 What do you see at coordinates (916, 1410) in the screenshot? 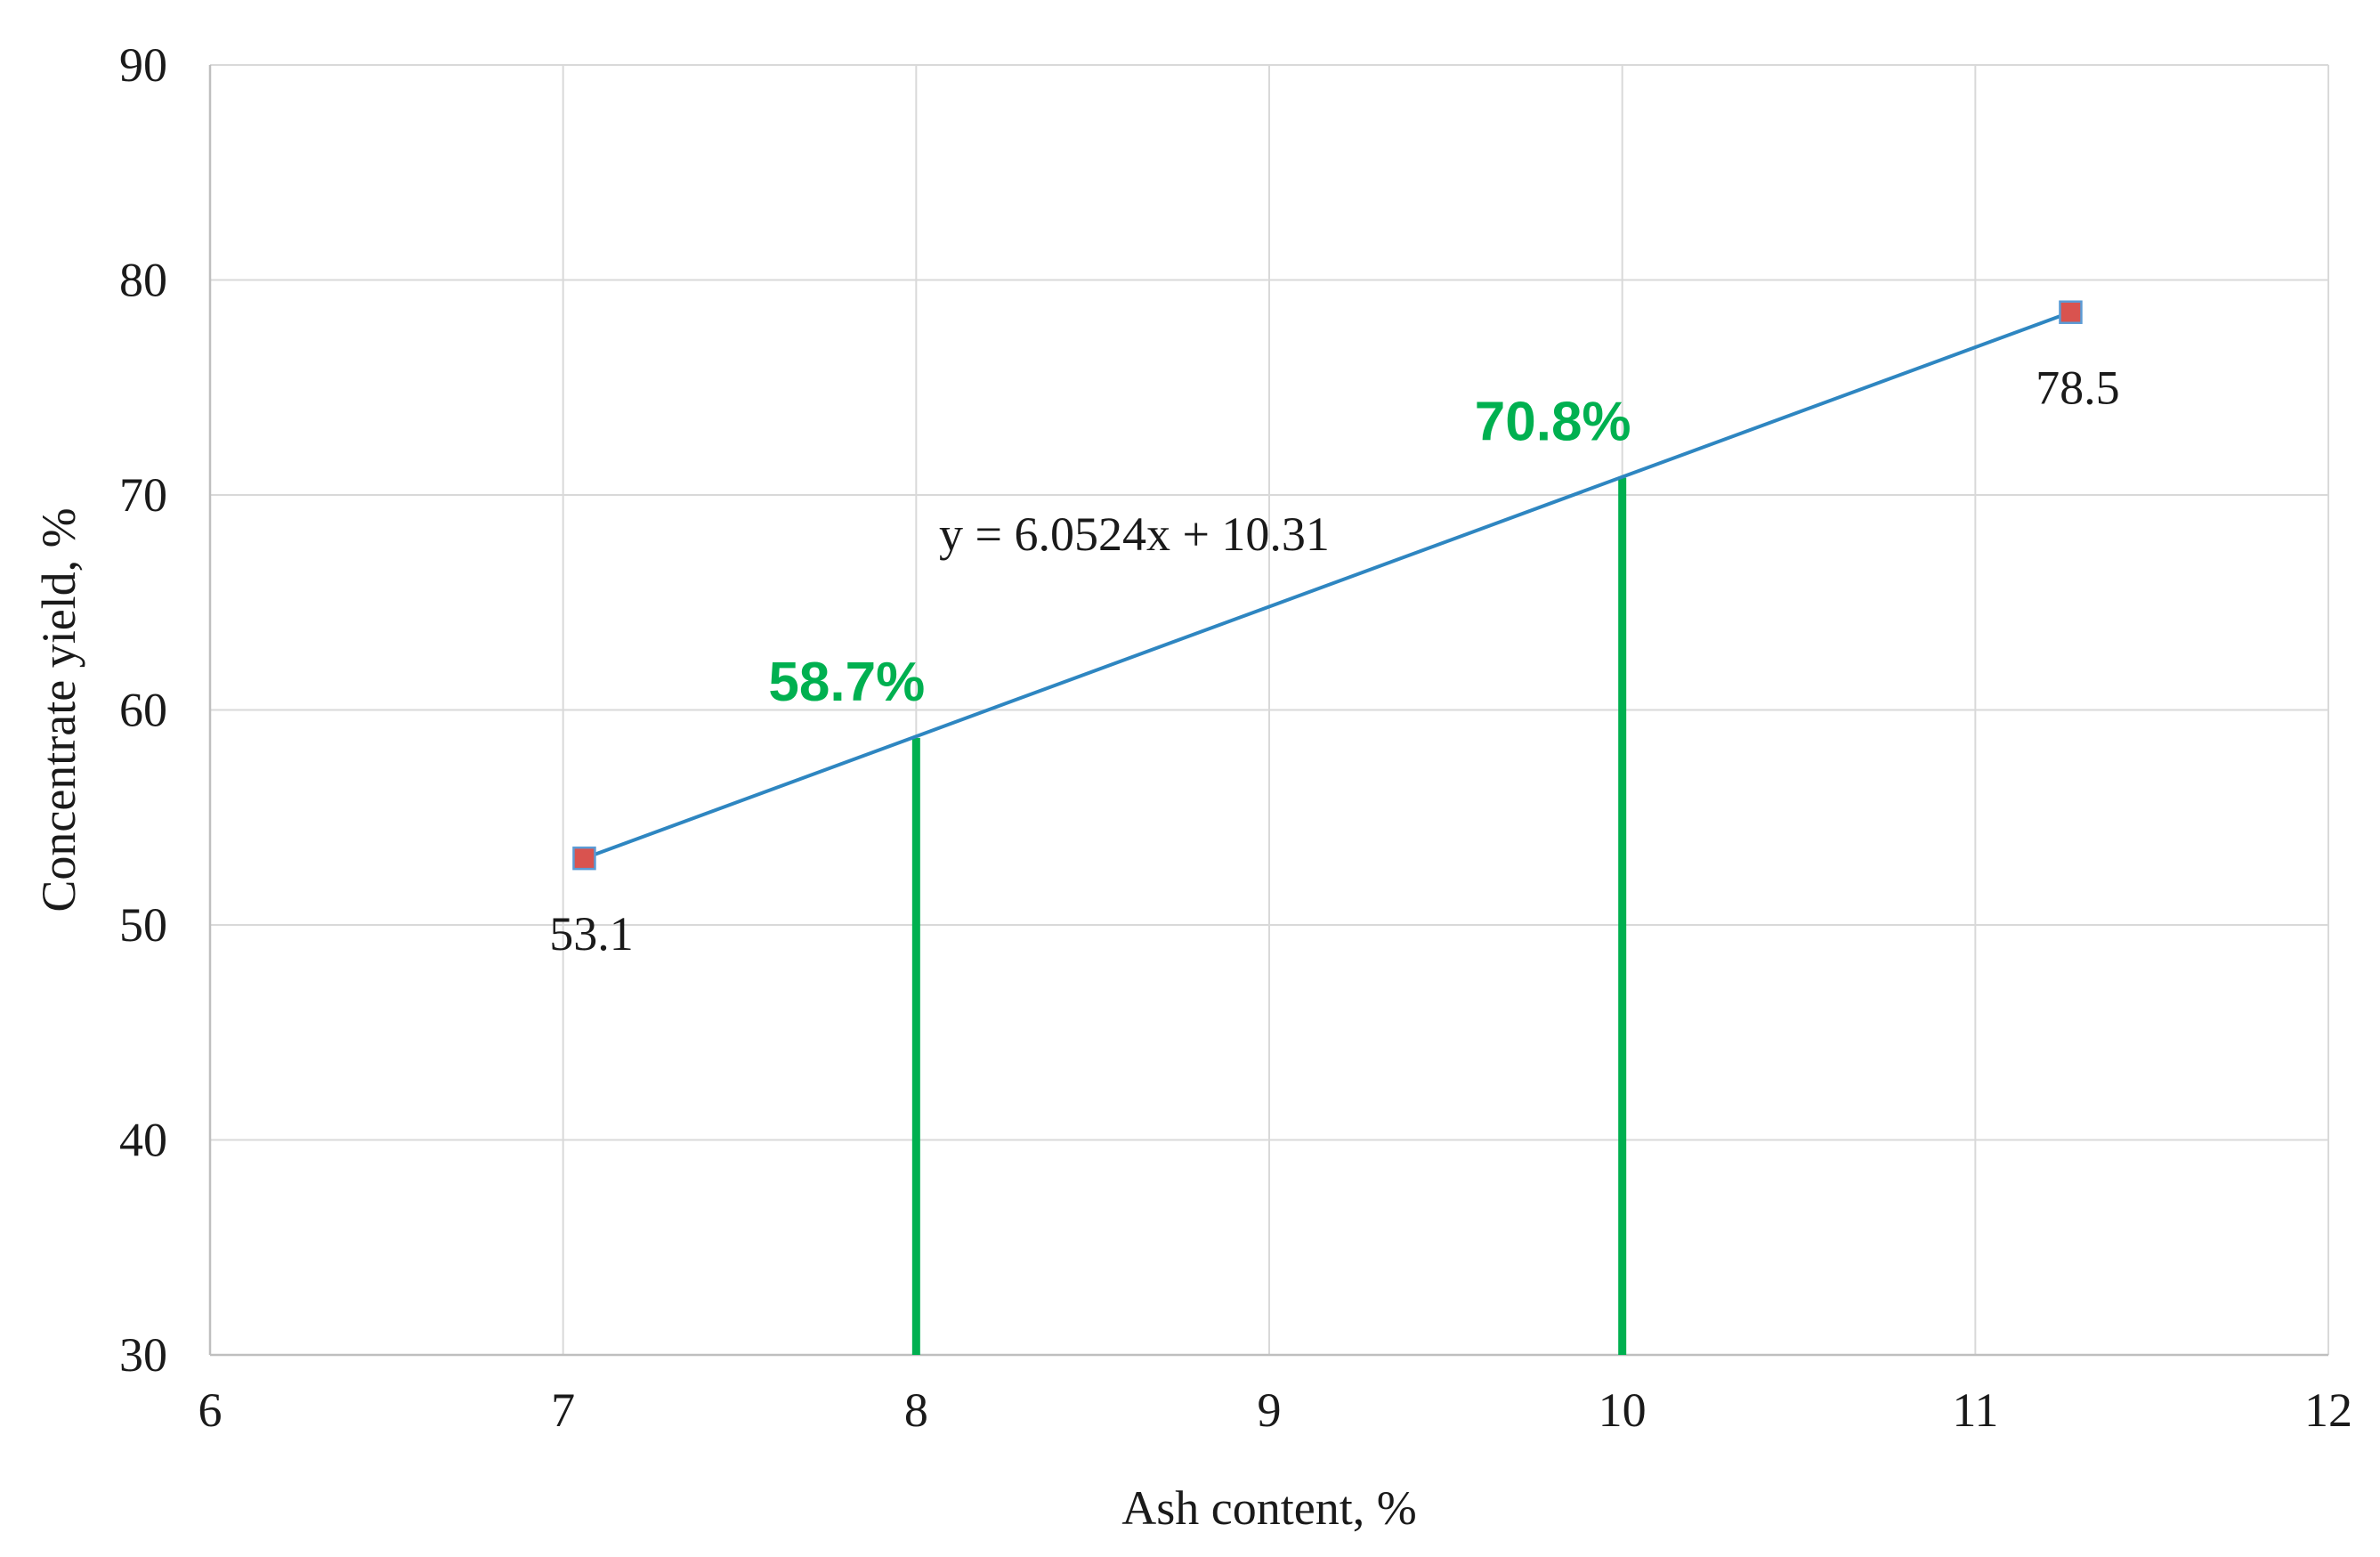
I see `x-tick-label: 8` at bounding box center [916, 1410].